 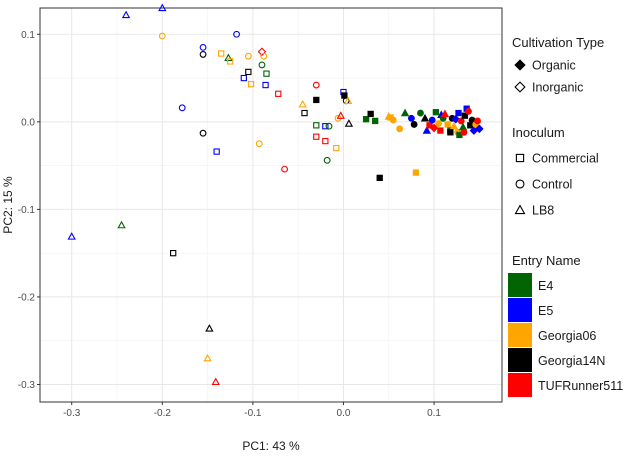 I want to click on legend-label-inoculum: LB8, so click(x=543, y=211).